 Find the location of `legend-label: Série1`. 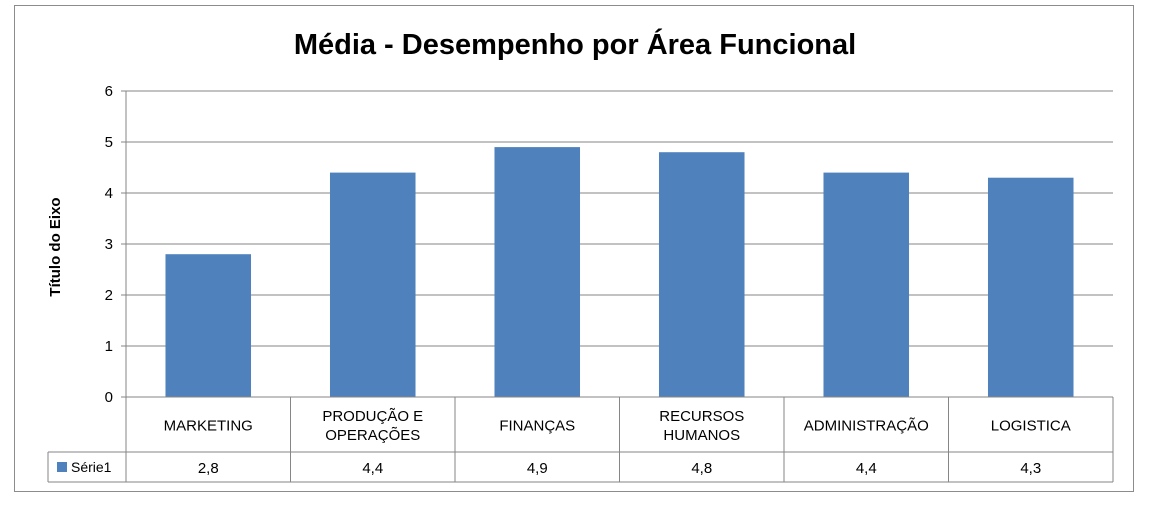

legend-label: Série1 is located at coordinates (91, 467).